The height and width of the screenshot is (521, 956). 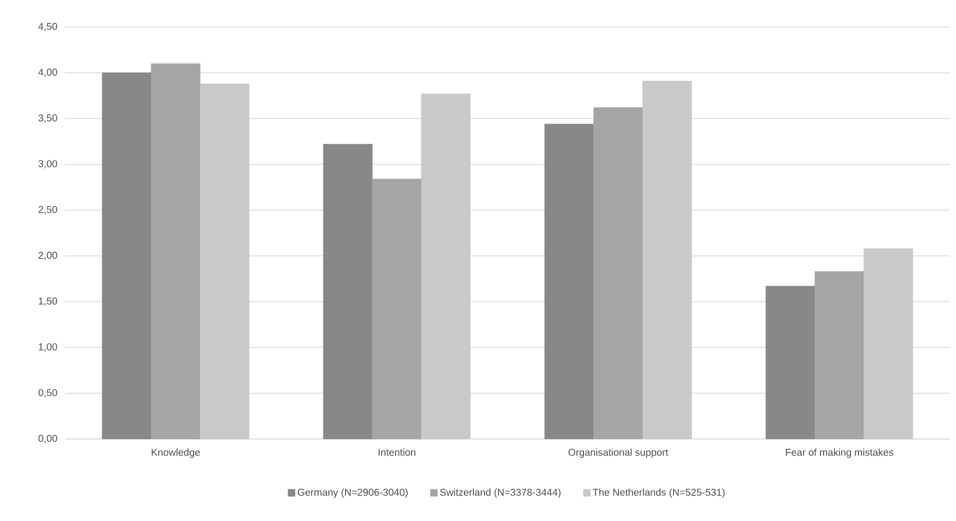 I want to click on y-tick-label: 4,00, so click(x=48, y=72).